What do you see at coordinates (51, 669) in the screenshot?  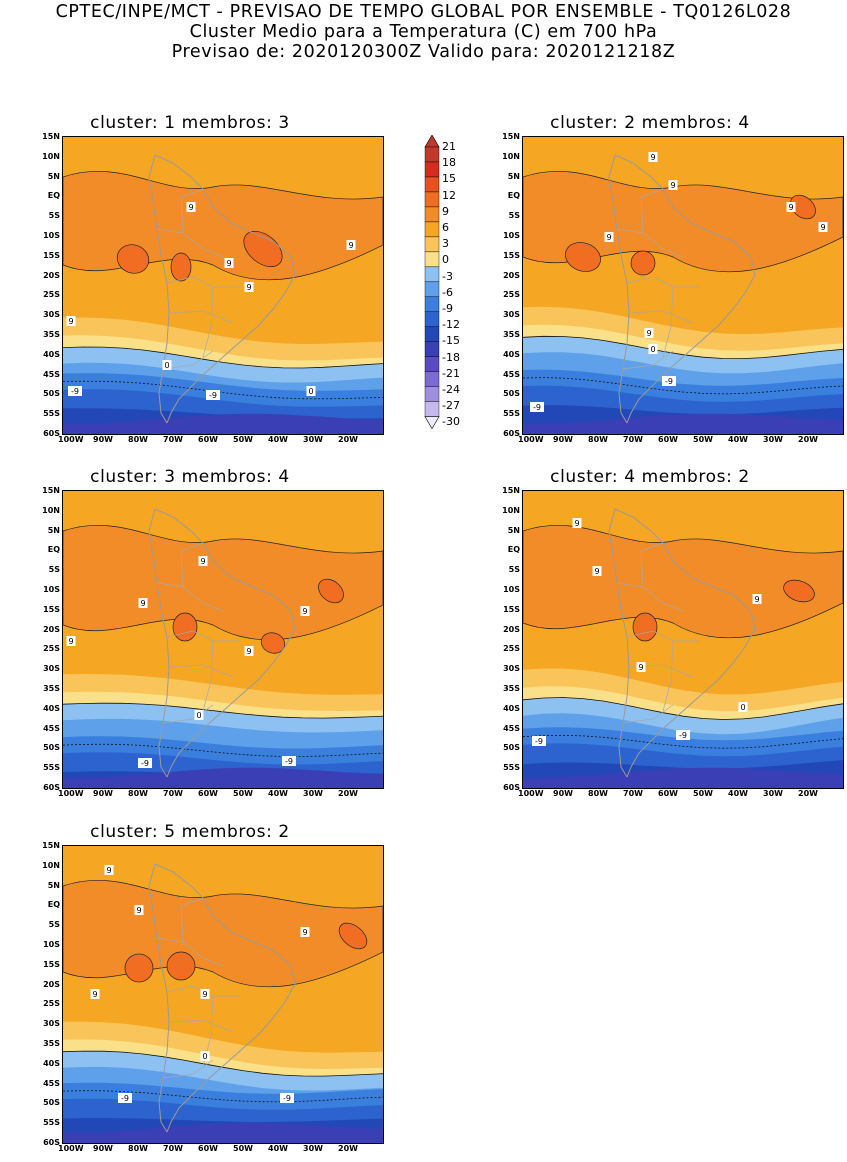 I see `lat-tick-label: 30S` at bounding box center [51, 669].